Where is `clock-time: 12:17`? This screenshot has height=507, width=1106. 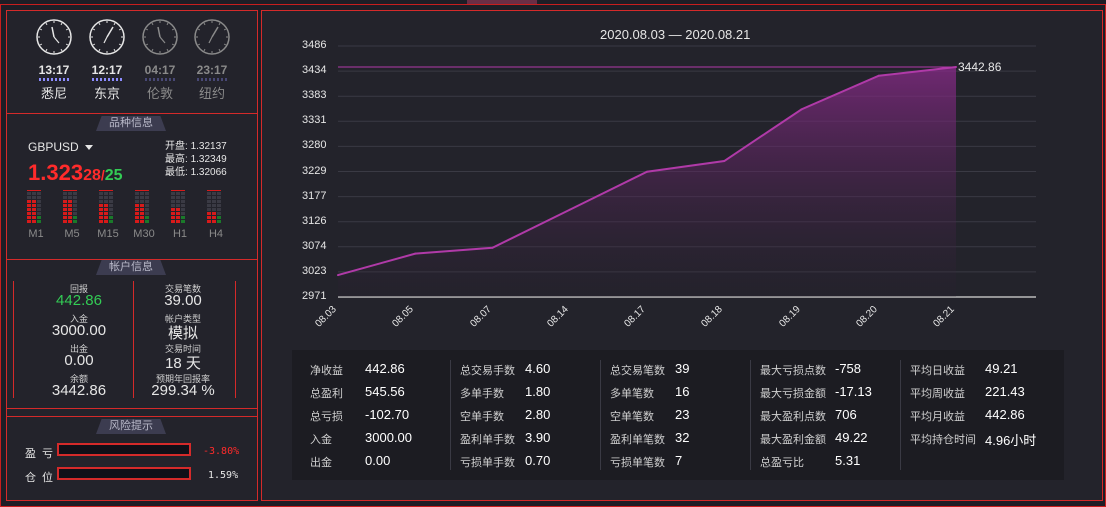 clock-time: 12:17 is located at coordinates (107, 70).